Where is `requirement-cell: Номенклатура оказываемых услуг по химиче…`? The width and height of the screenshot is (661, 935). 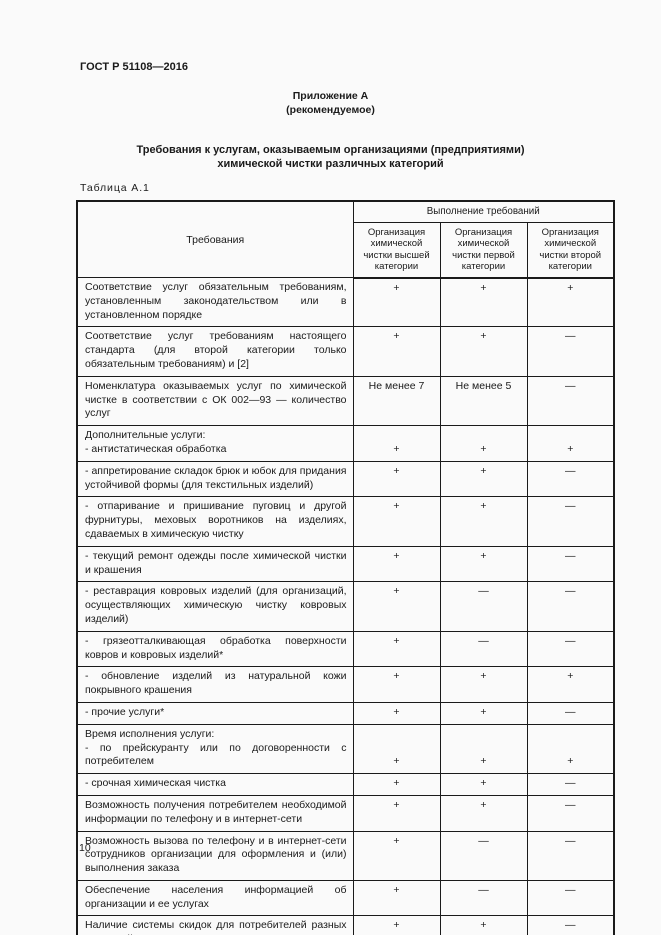 requirement-cell: Номенклатура оказываемых услуг по химиче… is located at coordinates (215, 401).